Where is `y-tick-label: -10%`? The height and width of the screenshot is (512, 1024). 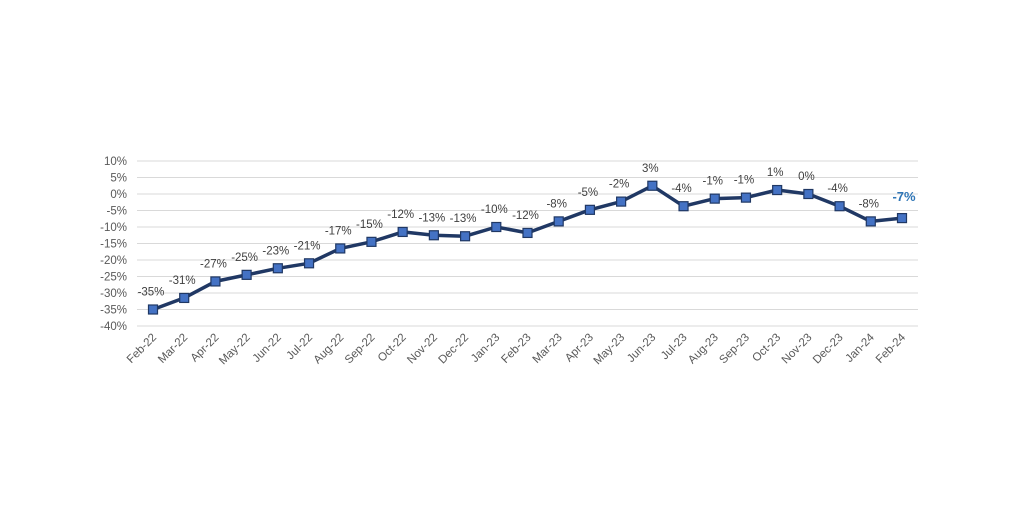
y-tick-label: -10% is located at coordinates (113, 228).